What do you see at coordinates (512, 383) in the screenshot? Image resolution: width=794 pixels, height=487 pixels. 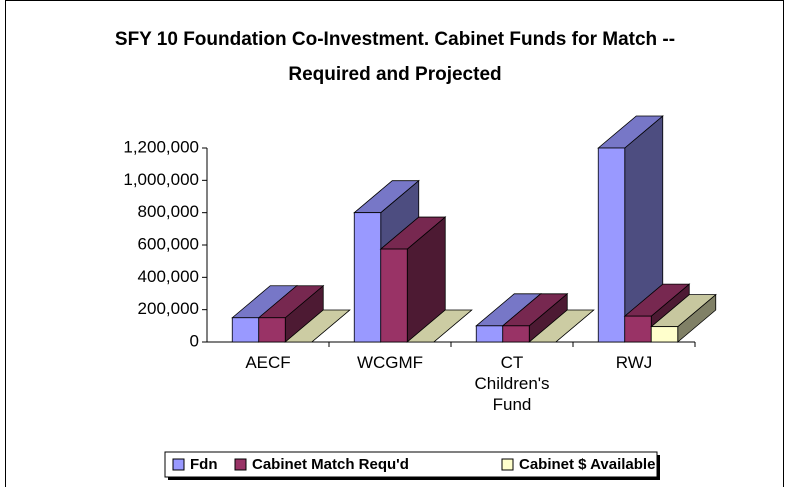 I see `x-tick-label: CT Children's Fund` at bounding box center [512, 383].